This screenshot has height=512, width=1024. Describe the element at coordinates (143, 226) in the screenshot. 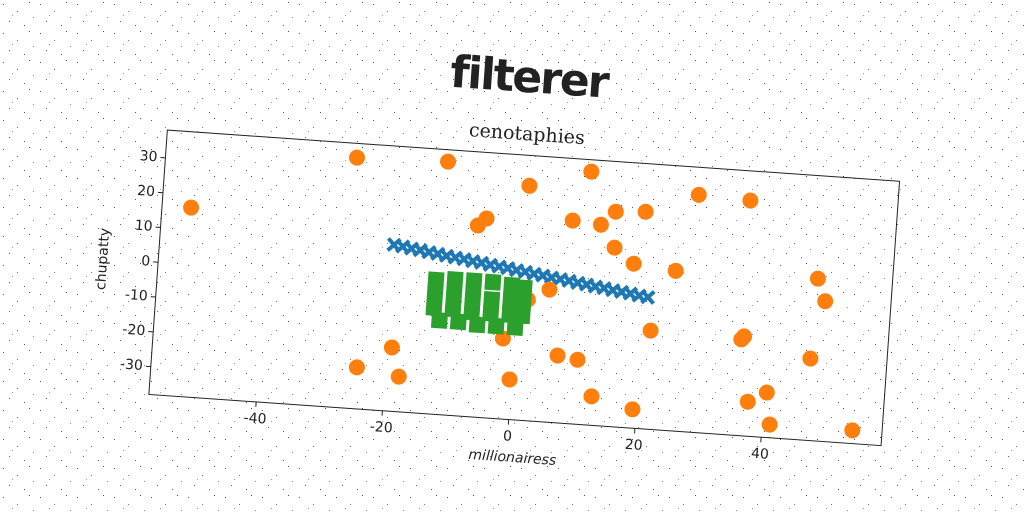

I see `y-tick-label: 10` at that location.